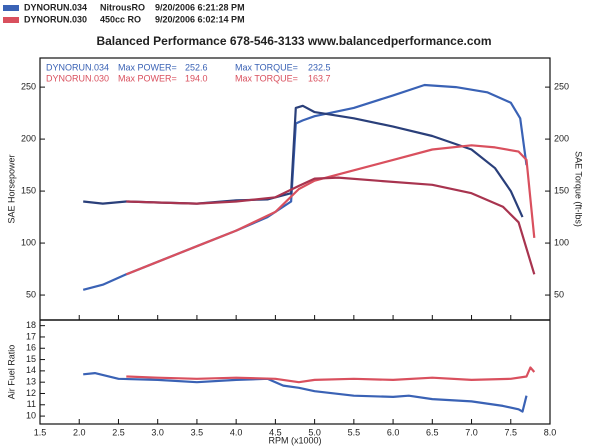 The image size is (589, 448). What do you see at coordinates (550, 432) in the screenshot?
I see `x-tick-label: 8.0` at bounding box center [550, 432].